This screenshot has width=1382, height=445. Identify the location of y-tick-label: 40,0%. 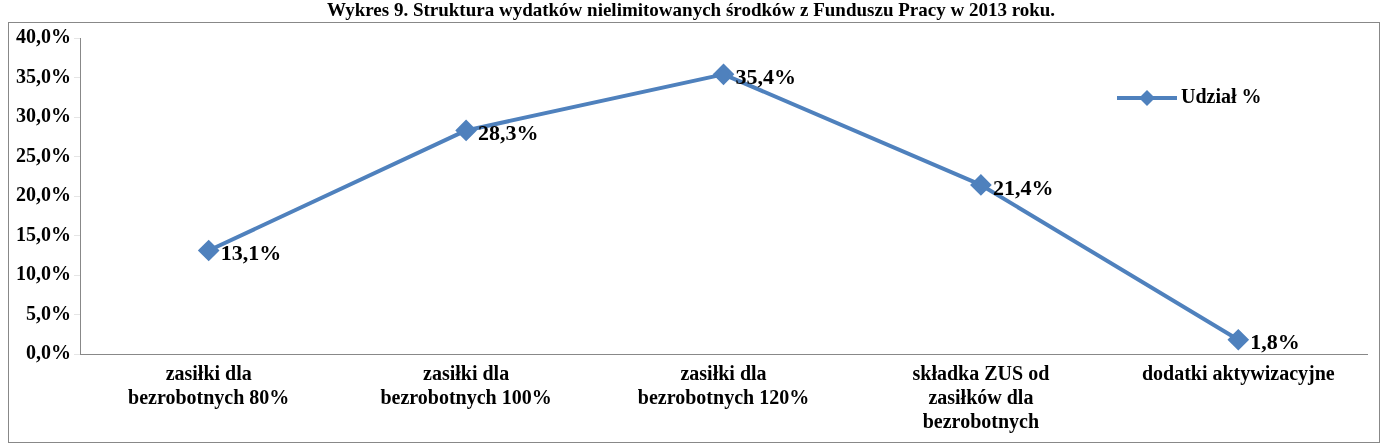
(43, 36).